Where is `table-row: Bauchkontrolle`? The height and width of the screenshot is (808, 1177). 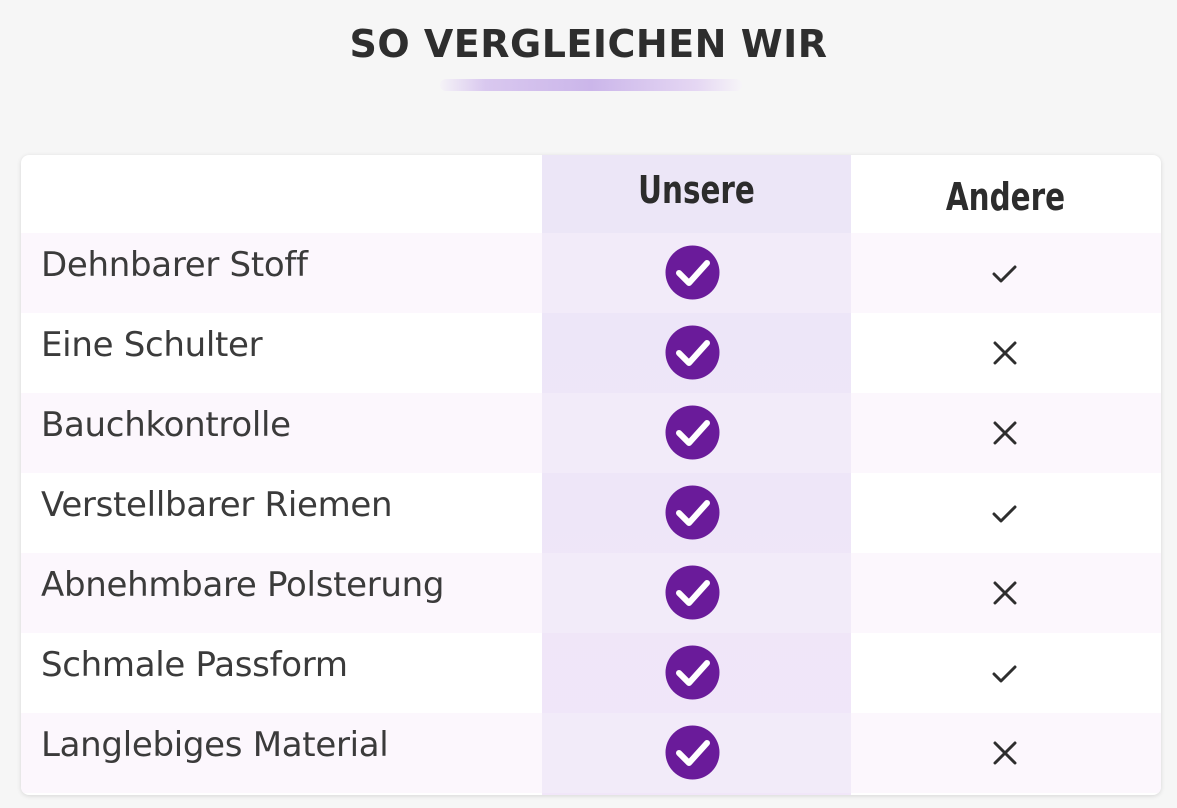 table-row: Bauchkontrolle is located at coordinates (591, 433).